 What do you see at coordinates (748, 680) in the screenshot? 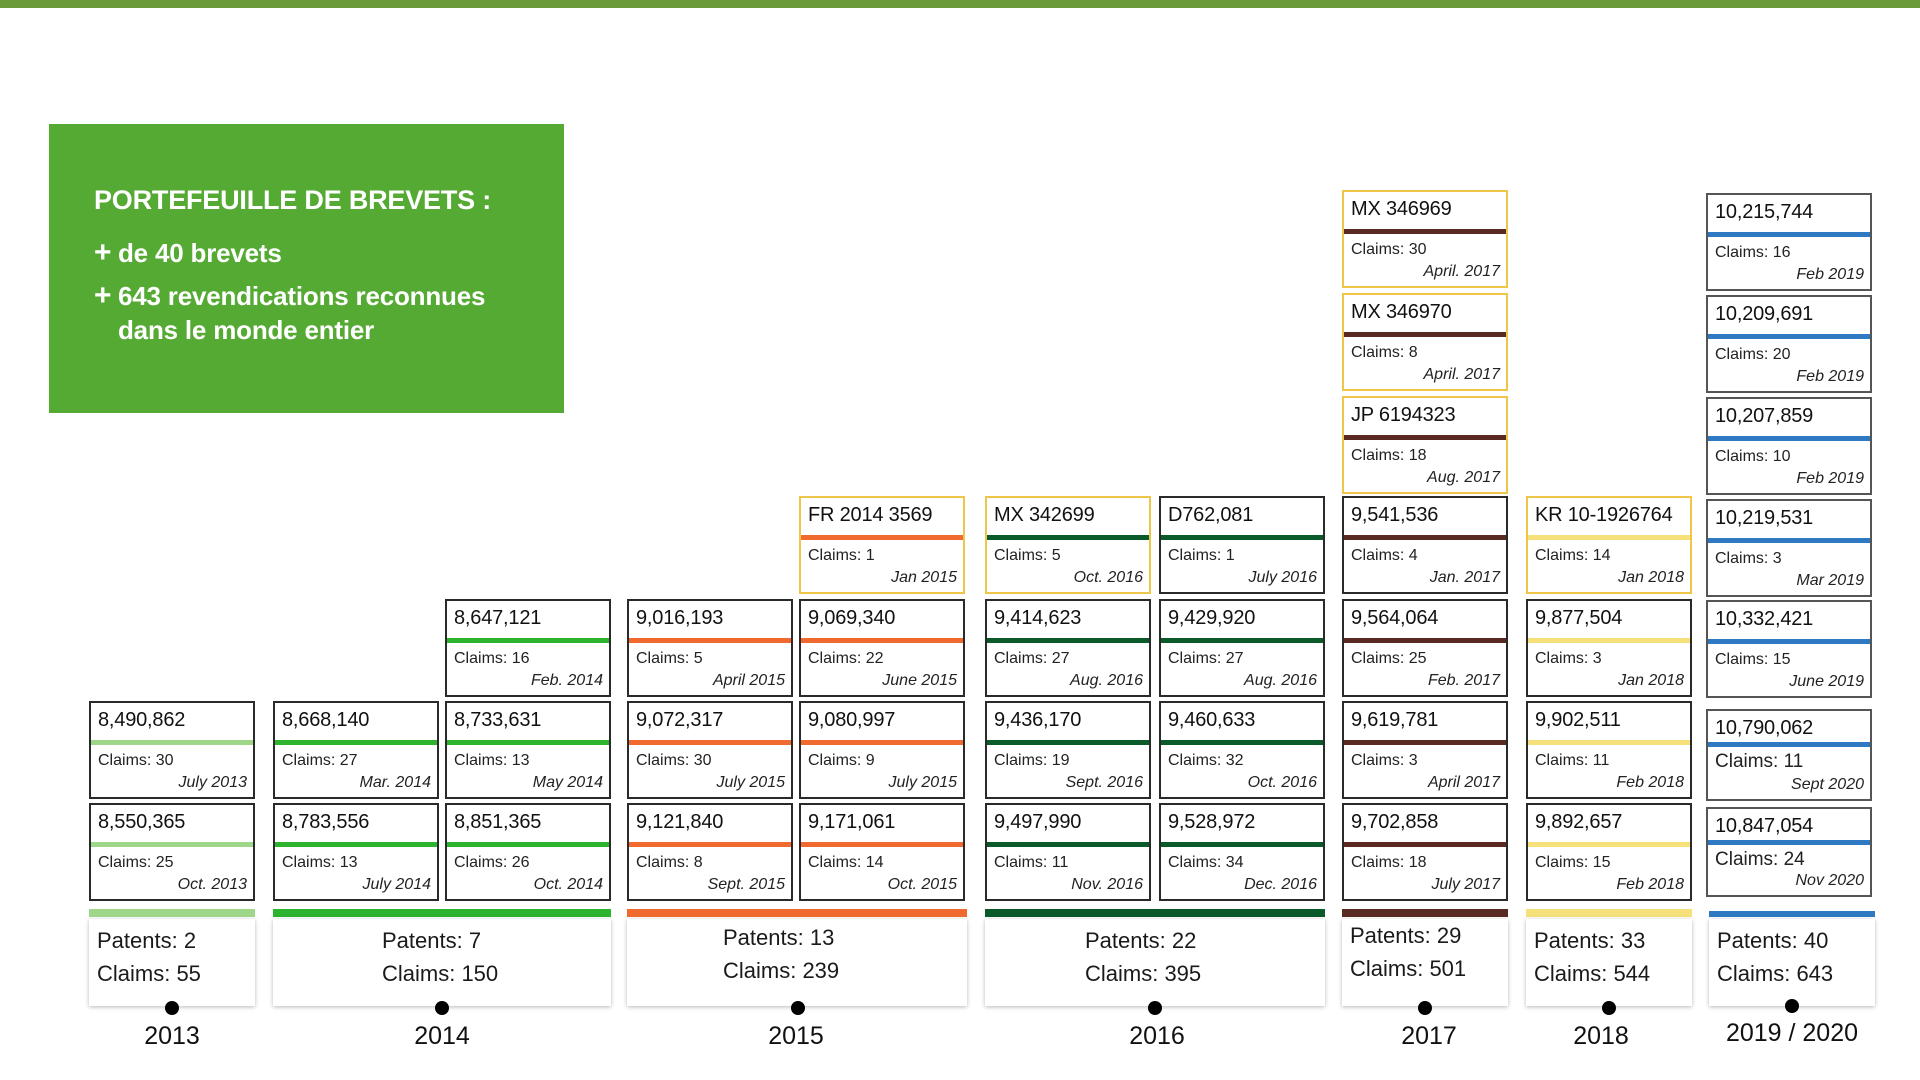
I see `patent-date: April 2015` at bounding box center [748, 680].